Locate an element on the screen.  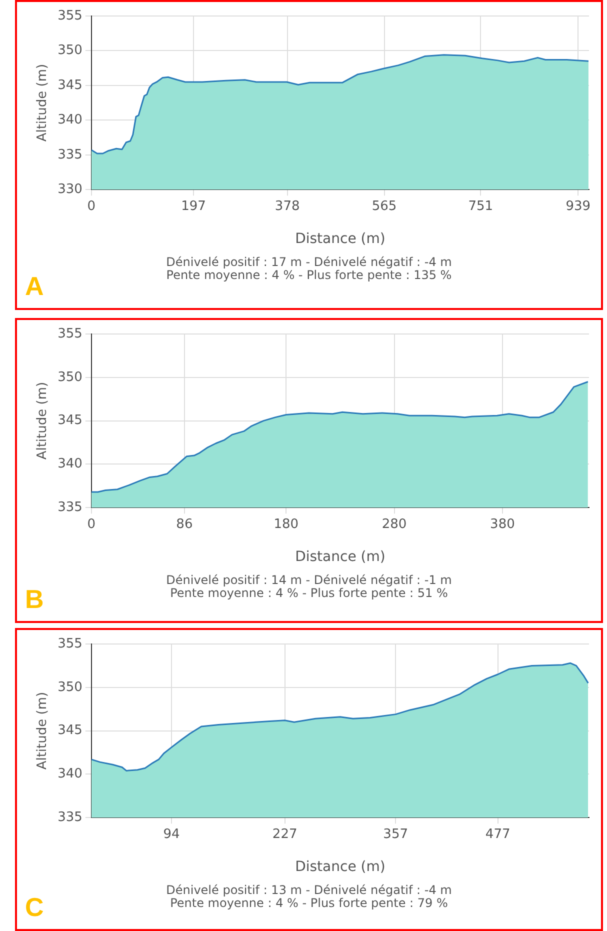
text: C is located at coordinates (34, 907).